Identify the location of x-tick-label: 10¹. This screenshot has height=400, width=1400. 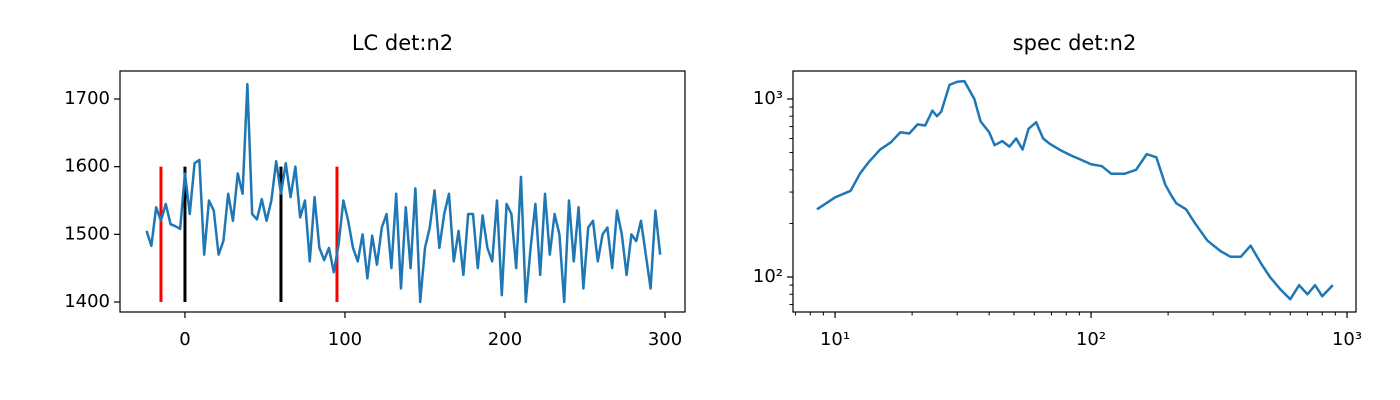
(835, 339).